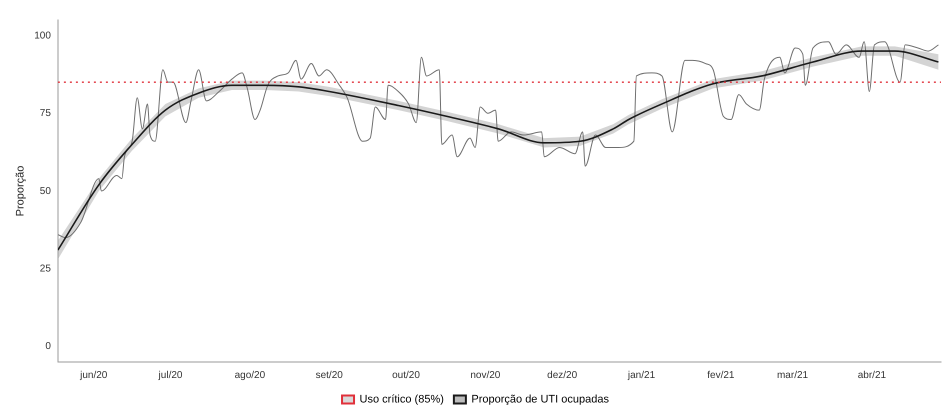 Image resolution: width=945 pixels, height=419 pixels. I want to click on x-tick-label: fev/21, so click(721, 375).